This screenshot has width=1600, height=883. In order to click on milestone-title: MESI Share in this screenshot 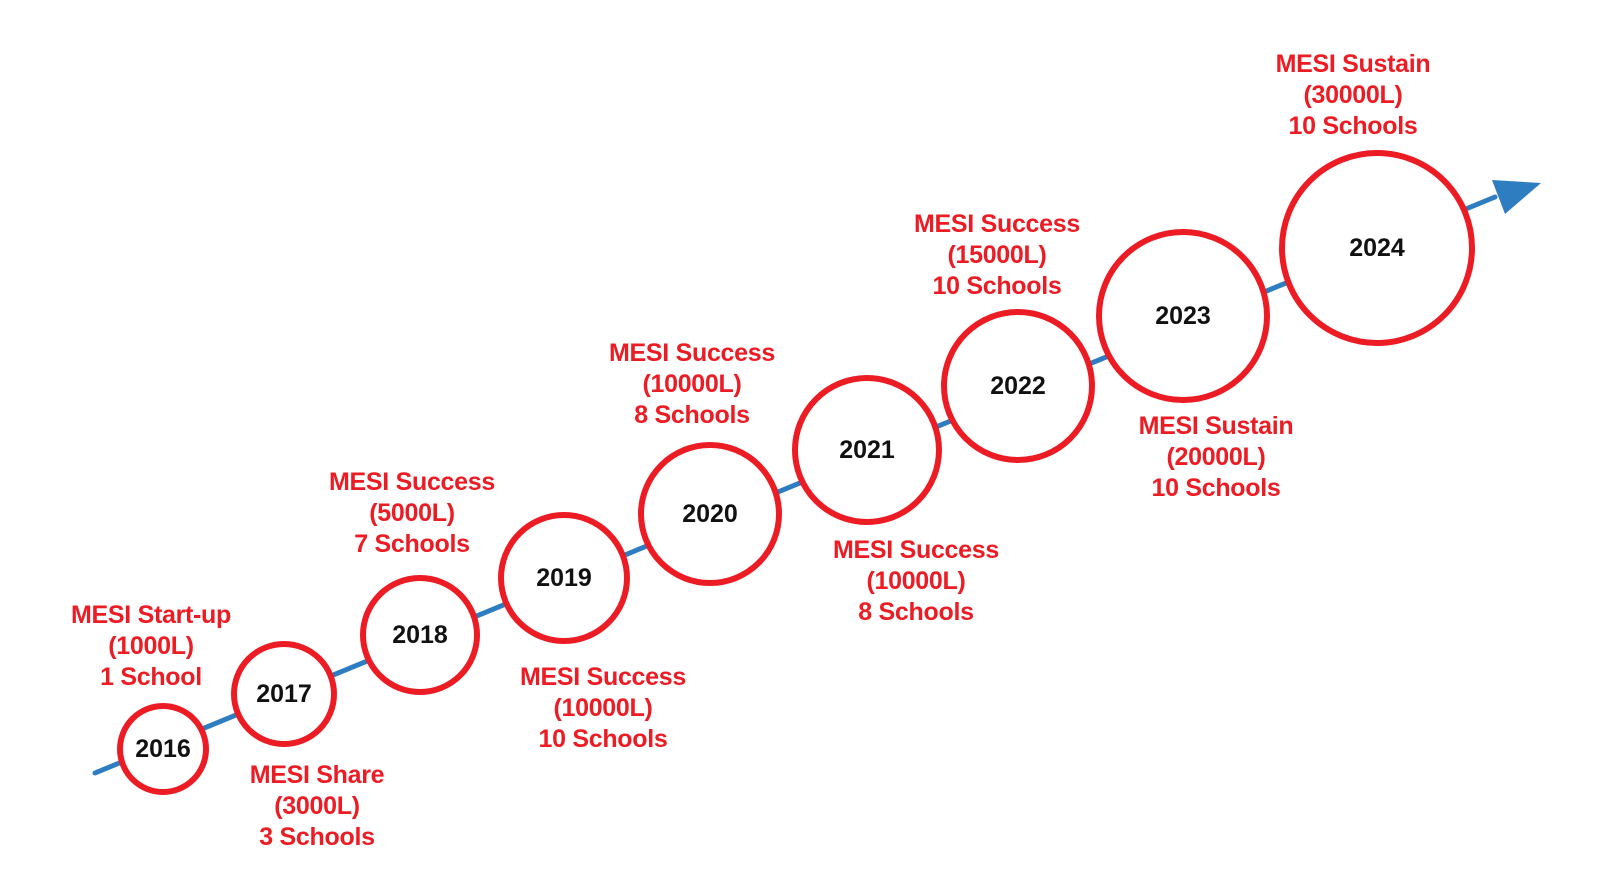, I will do `click(317, 775)`.